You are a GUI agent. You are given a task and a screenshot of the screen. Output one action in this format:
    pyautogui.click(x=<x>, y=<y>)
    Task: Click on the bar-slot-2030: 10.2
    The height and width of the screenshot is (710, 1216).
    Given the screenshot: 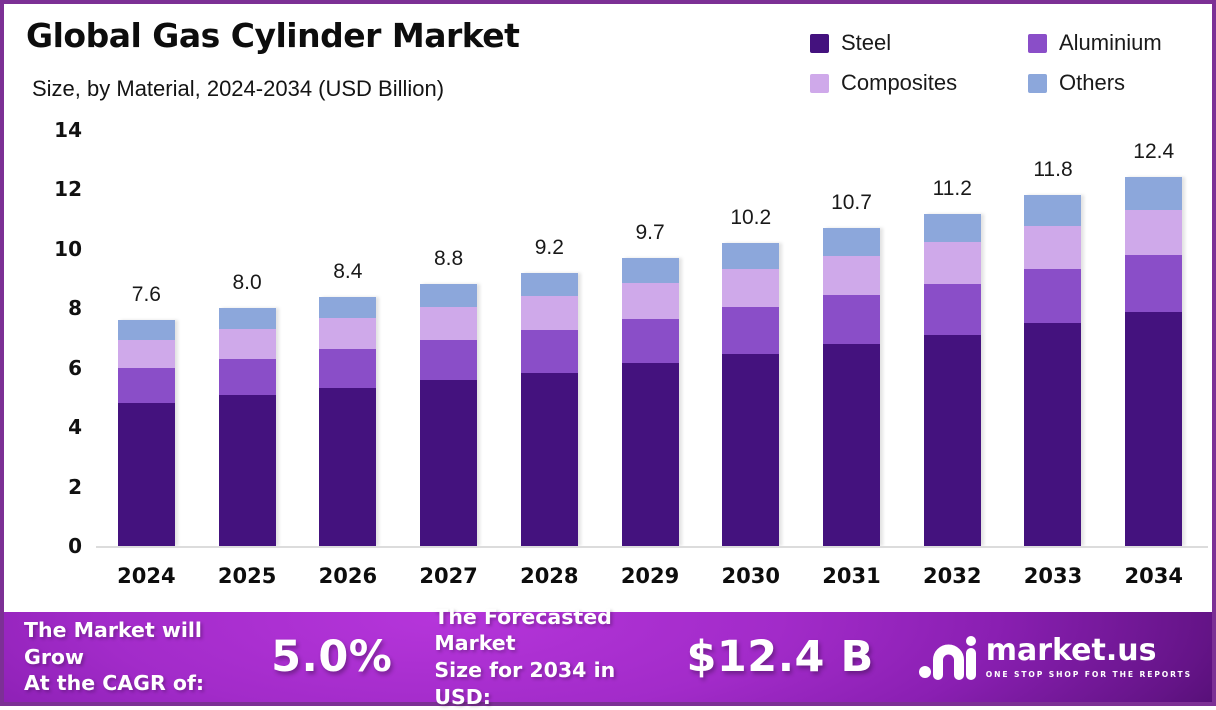 What is the action you would take?
    pyautogui.click(x=750, y=338)
    